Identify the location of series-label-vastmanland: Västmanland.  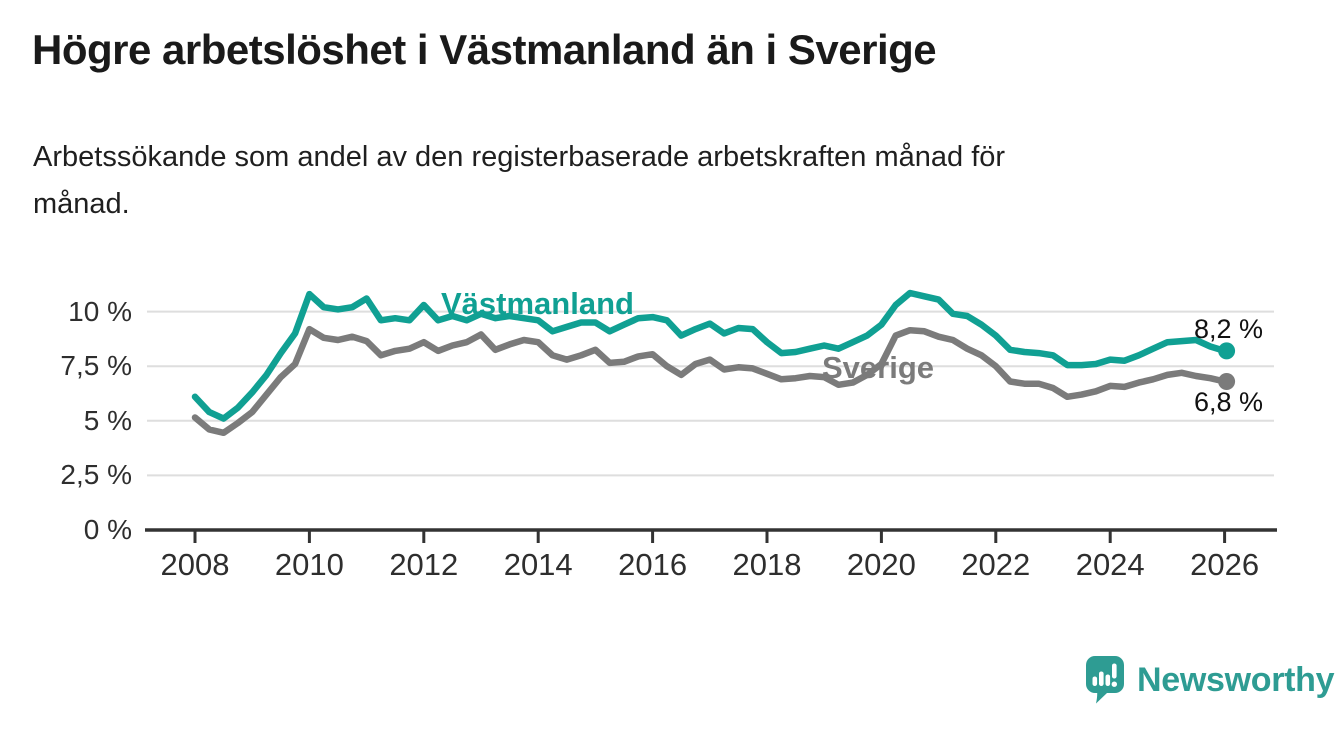
(537, 303).